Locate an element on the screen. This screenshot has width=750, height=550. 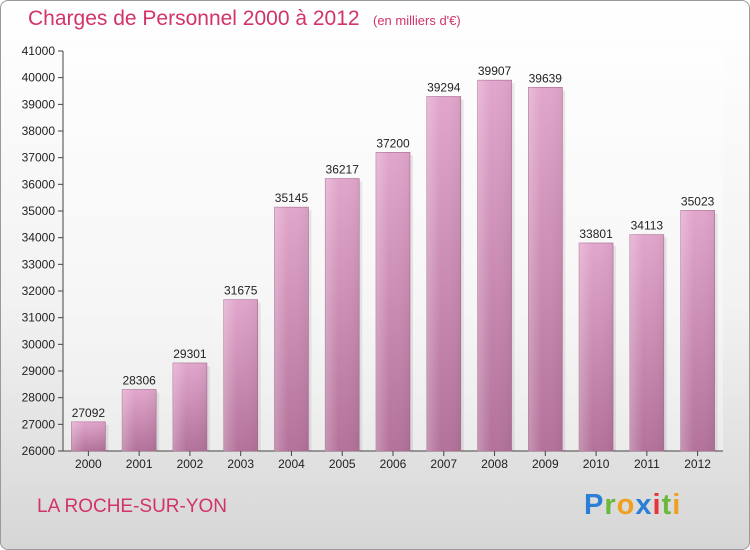
y-tick-label: 36000 is located at coordinates (39, 184).